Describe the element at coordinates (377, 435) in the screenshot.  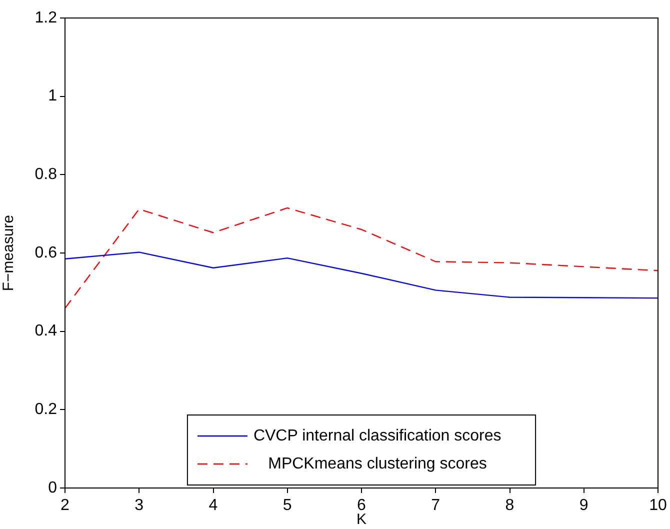
I see `legend-label: CVCP internal classification scores` at that location.